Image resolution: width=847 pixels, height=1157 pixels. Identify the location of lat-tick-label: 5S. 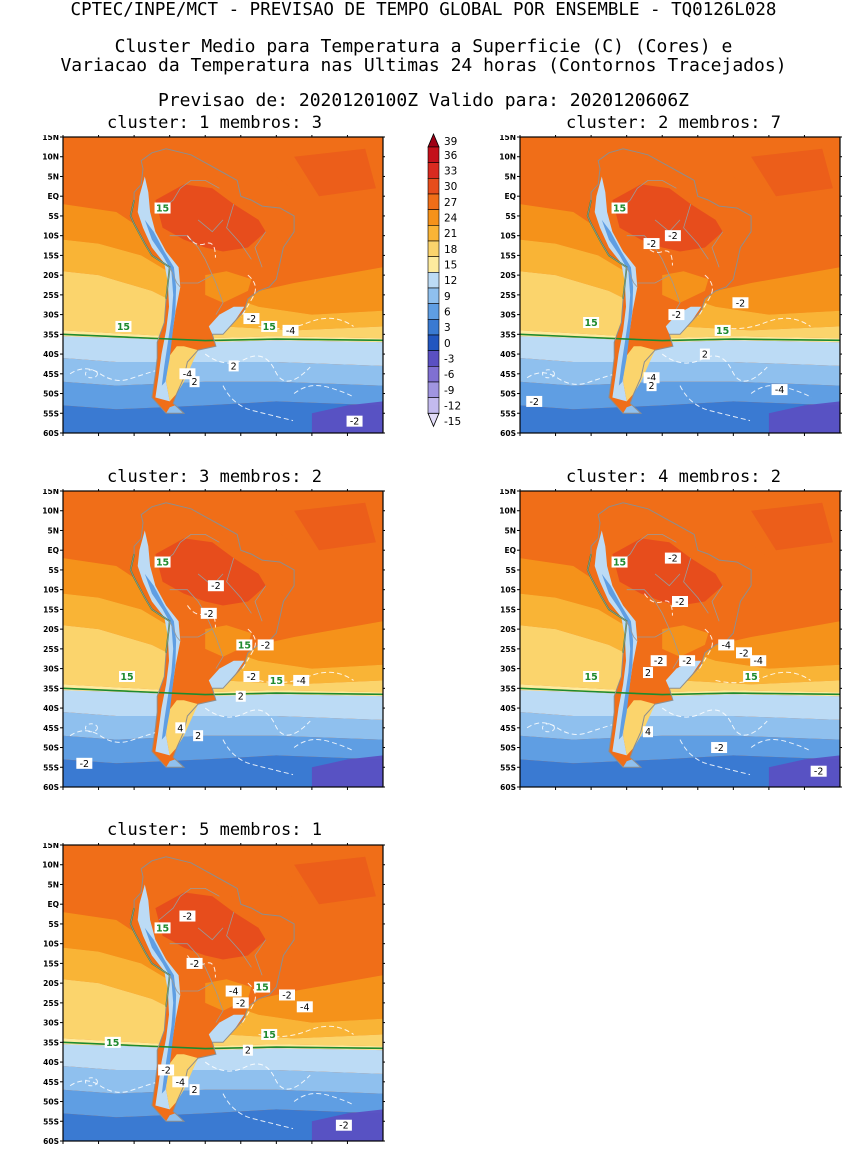
(510, 570).